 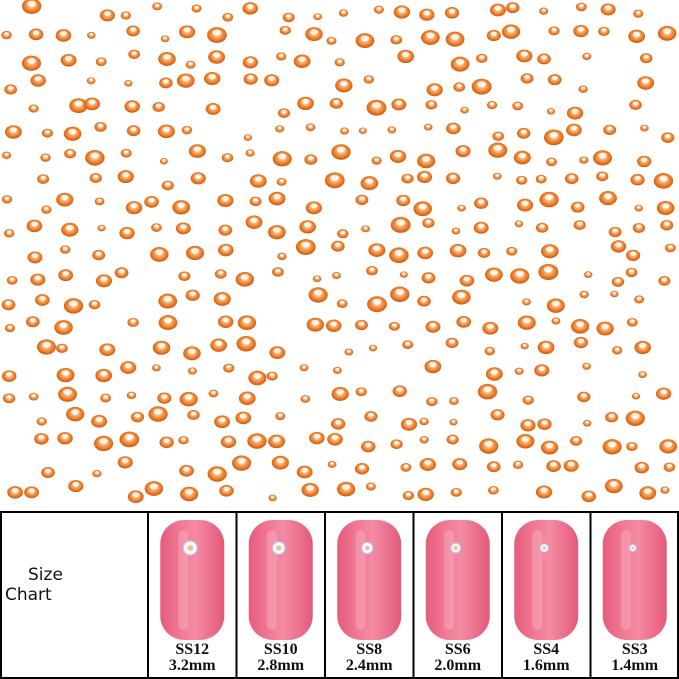 What do you see at coordinates (280, 665) in the screenshot?
I see `size-diameter: 2.8mm` at bounding box center [280, 665].